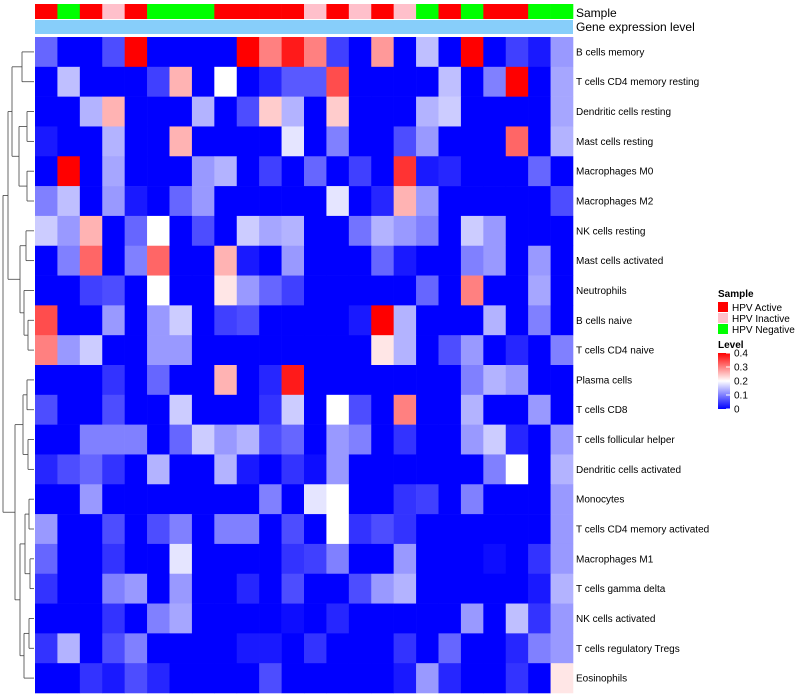 The height and width of the screenshot is (700, 800). Describe the element at coordinates (304, 27) in the screenshot. I see `expression-annotation-bar` at that location.